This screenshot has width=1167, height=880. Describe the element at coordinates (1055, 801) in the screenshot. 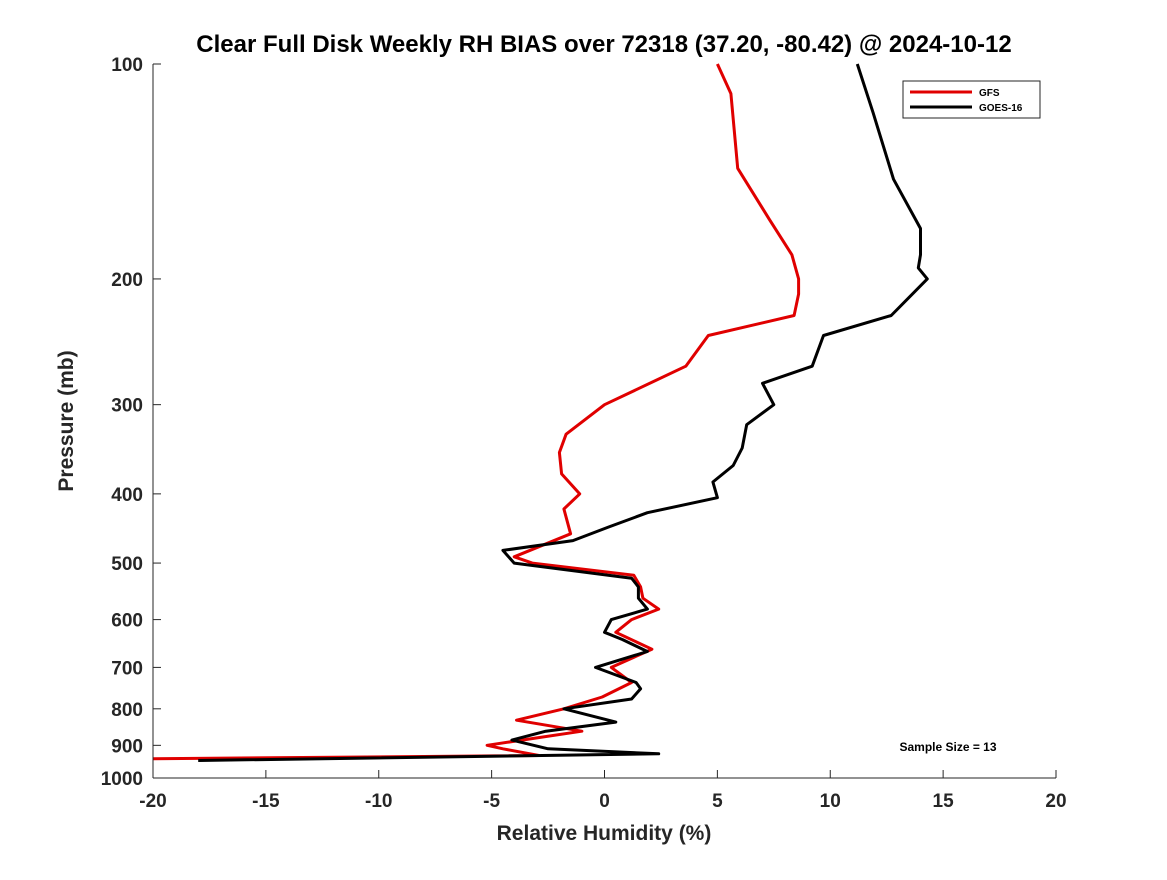

I see `x-tick-label: 20` at that location.